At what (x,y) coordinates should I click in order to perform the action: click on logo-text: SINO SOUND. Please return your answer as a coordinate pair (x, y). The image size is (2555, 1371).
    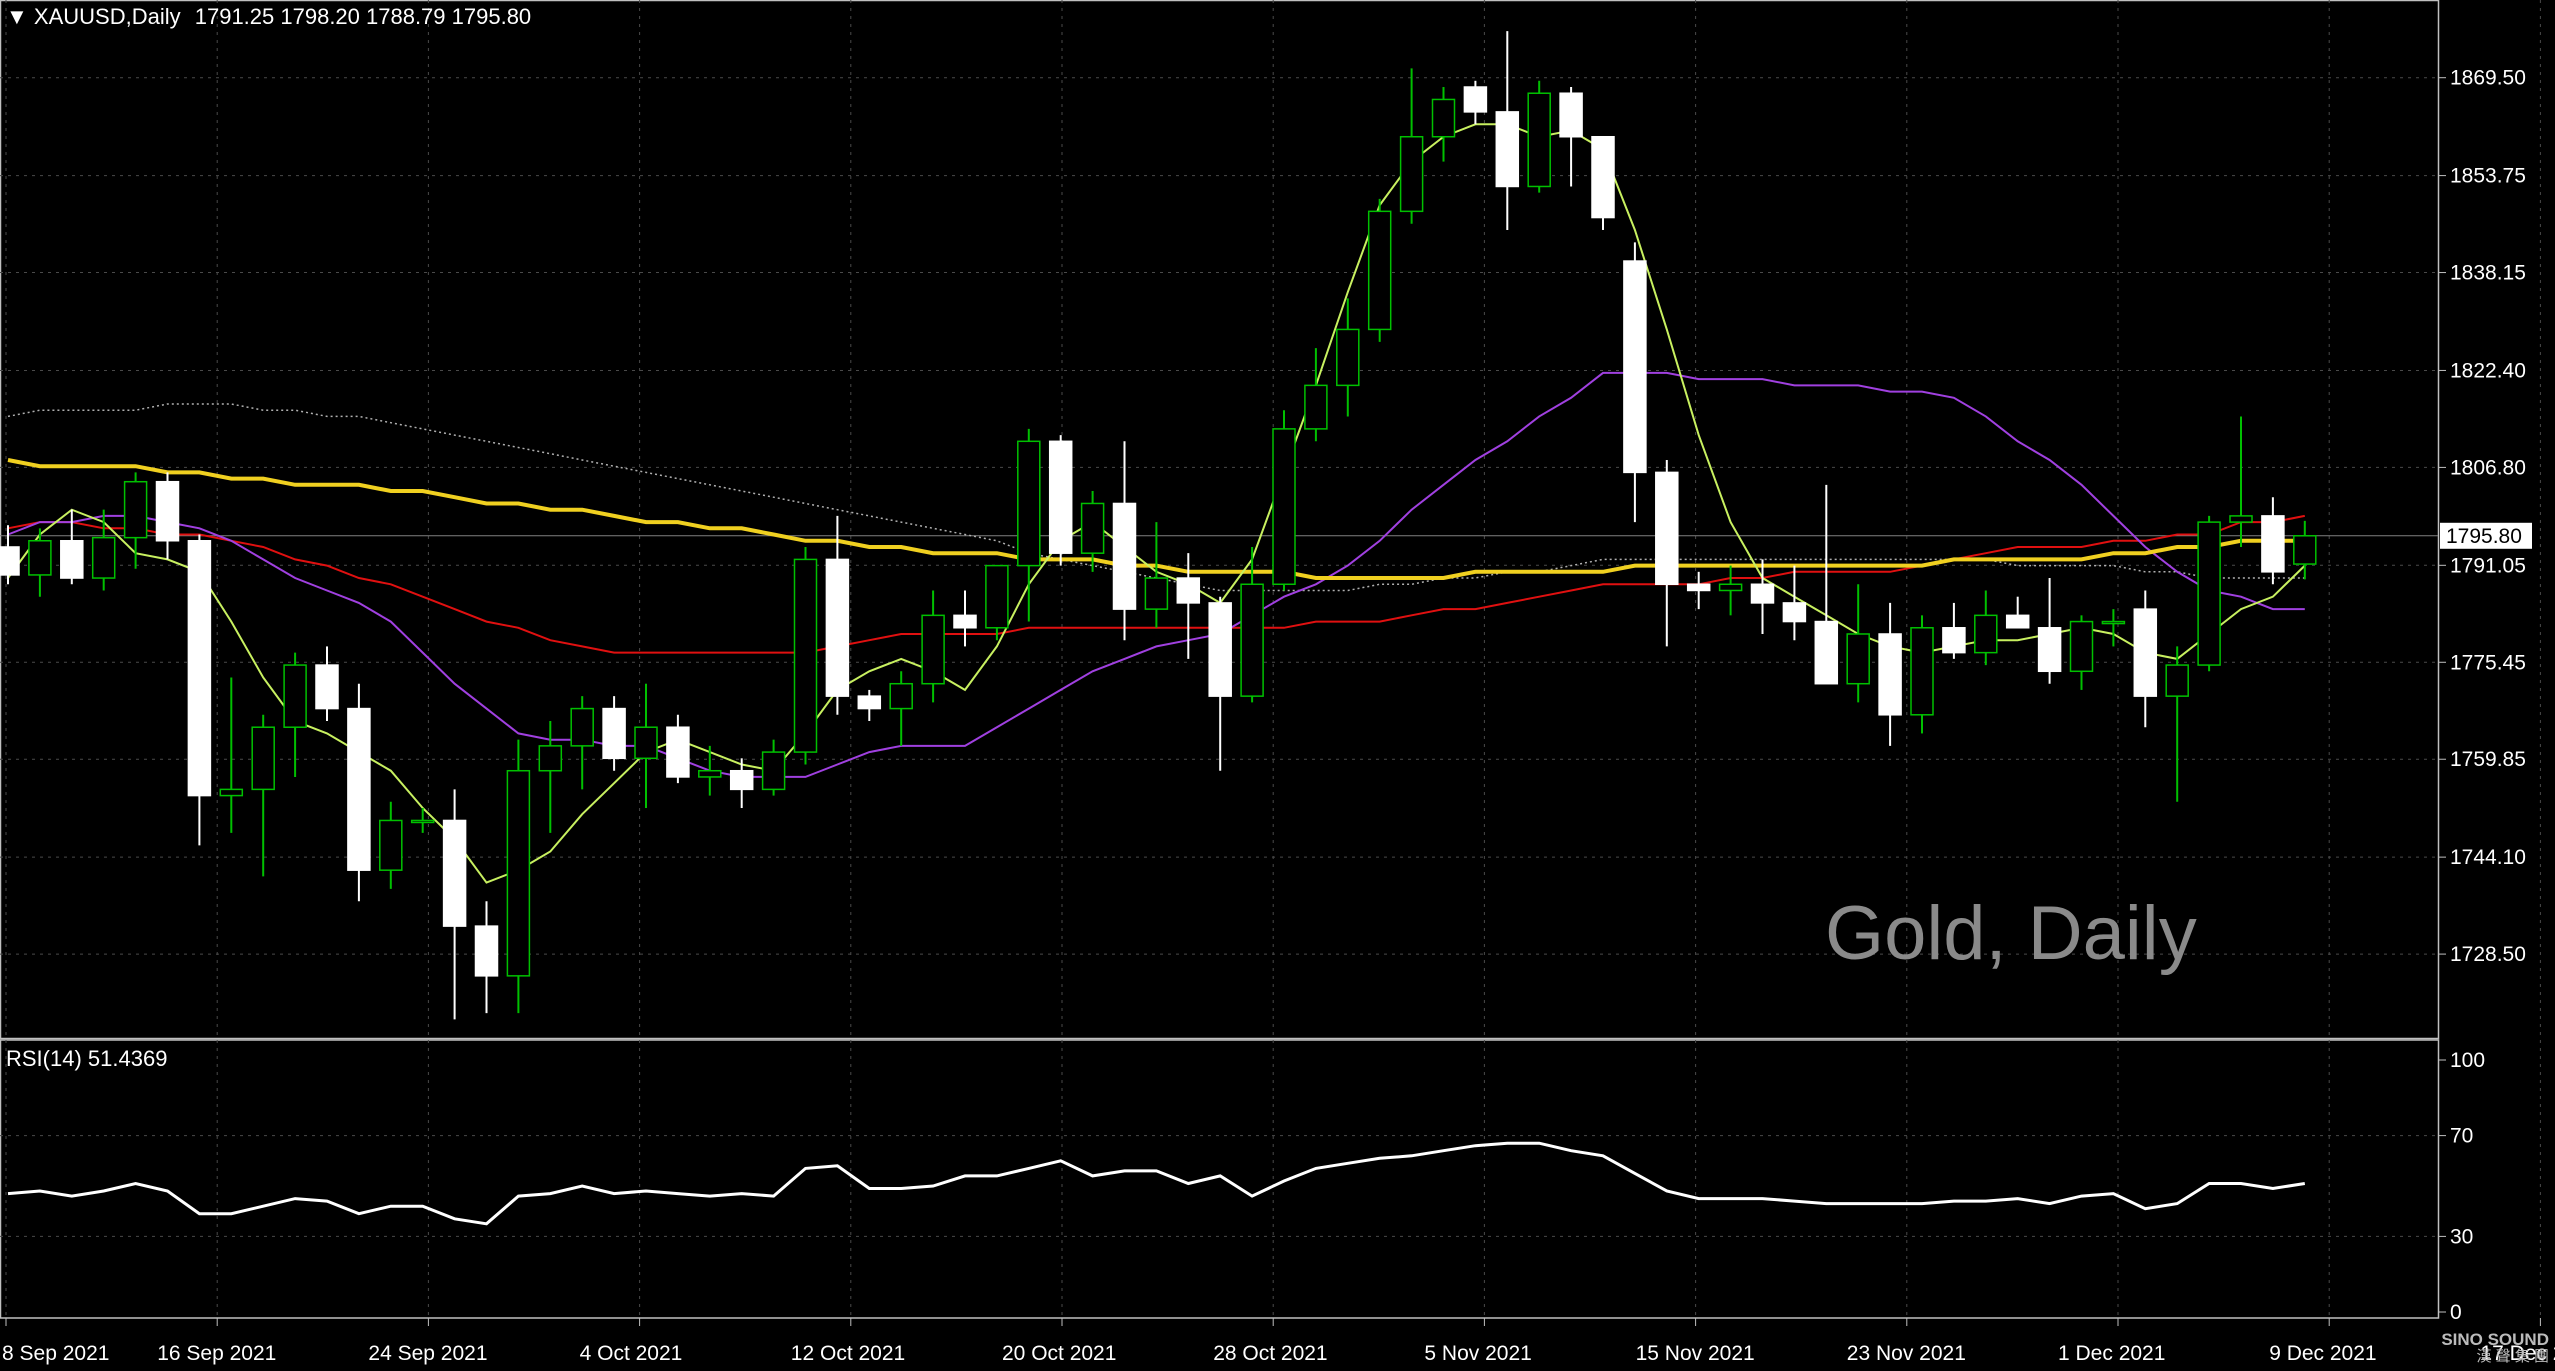
    Looking at the image, I should click on (2495, 1339).